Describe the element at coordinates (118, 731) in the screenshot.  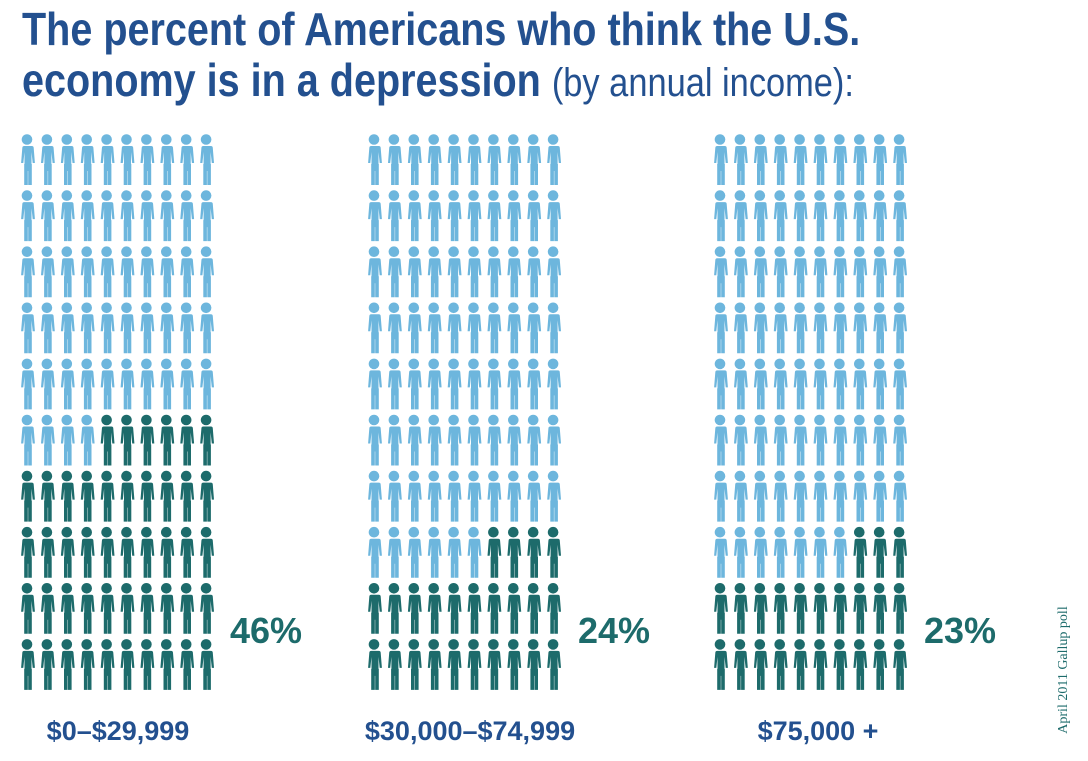
I see `category-label-0: $0–$29,999` at that location.